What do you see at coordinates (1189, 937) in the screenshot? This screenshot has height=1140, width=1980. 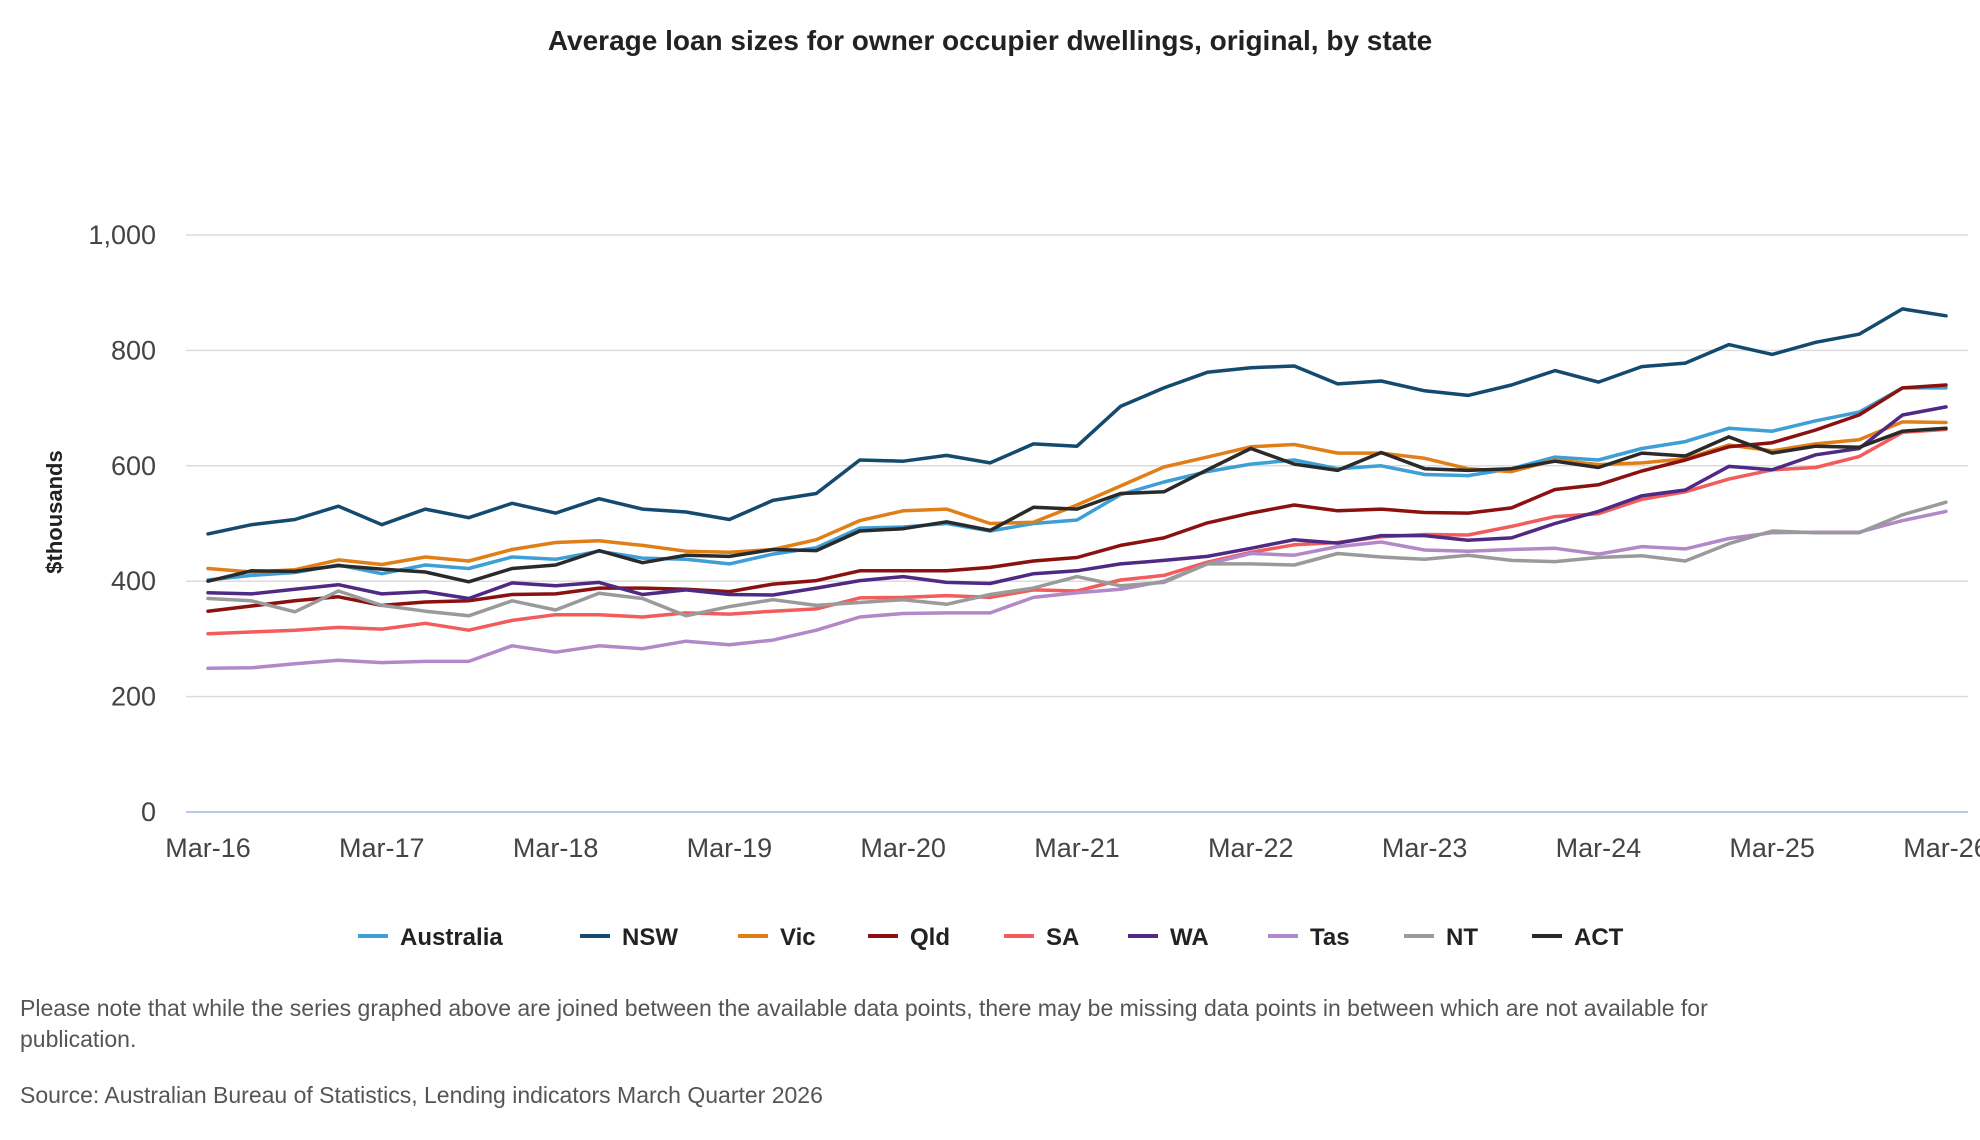 I see `legend-label: WA` at bounding box center [1189, 937].